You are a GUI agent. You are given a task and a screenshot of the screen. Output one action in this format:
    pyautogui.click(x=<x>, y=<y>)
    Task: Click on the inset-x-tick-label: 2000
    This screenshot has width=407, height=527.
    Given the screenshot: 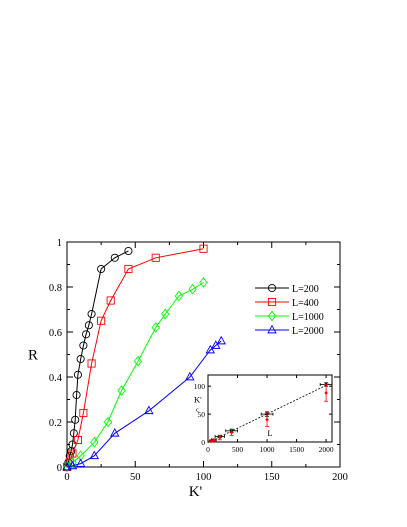 What is the action you would take?
    pyautogui.click(x=326, y=449)
    